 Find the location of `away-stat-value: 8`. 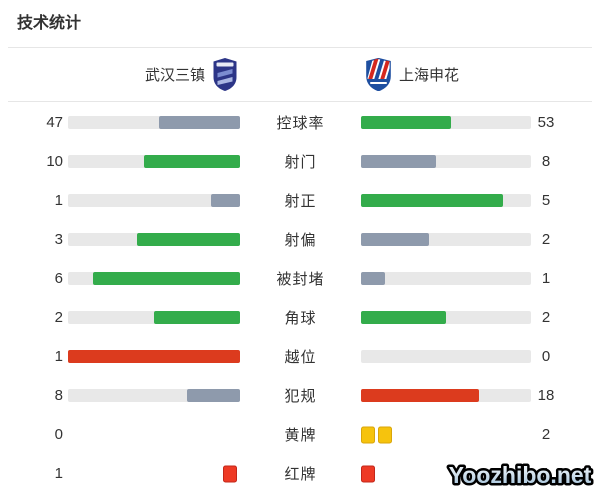

away-stat-value: 8 is located at coordinates (546, 161).